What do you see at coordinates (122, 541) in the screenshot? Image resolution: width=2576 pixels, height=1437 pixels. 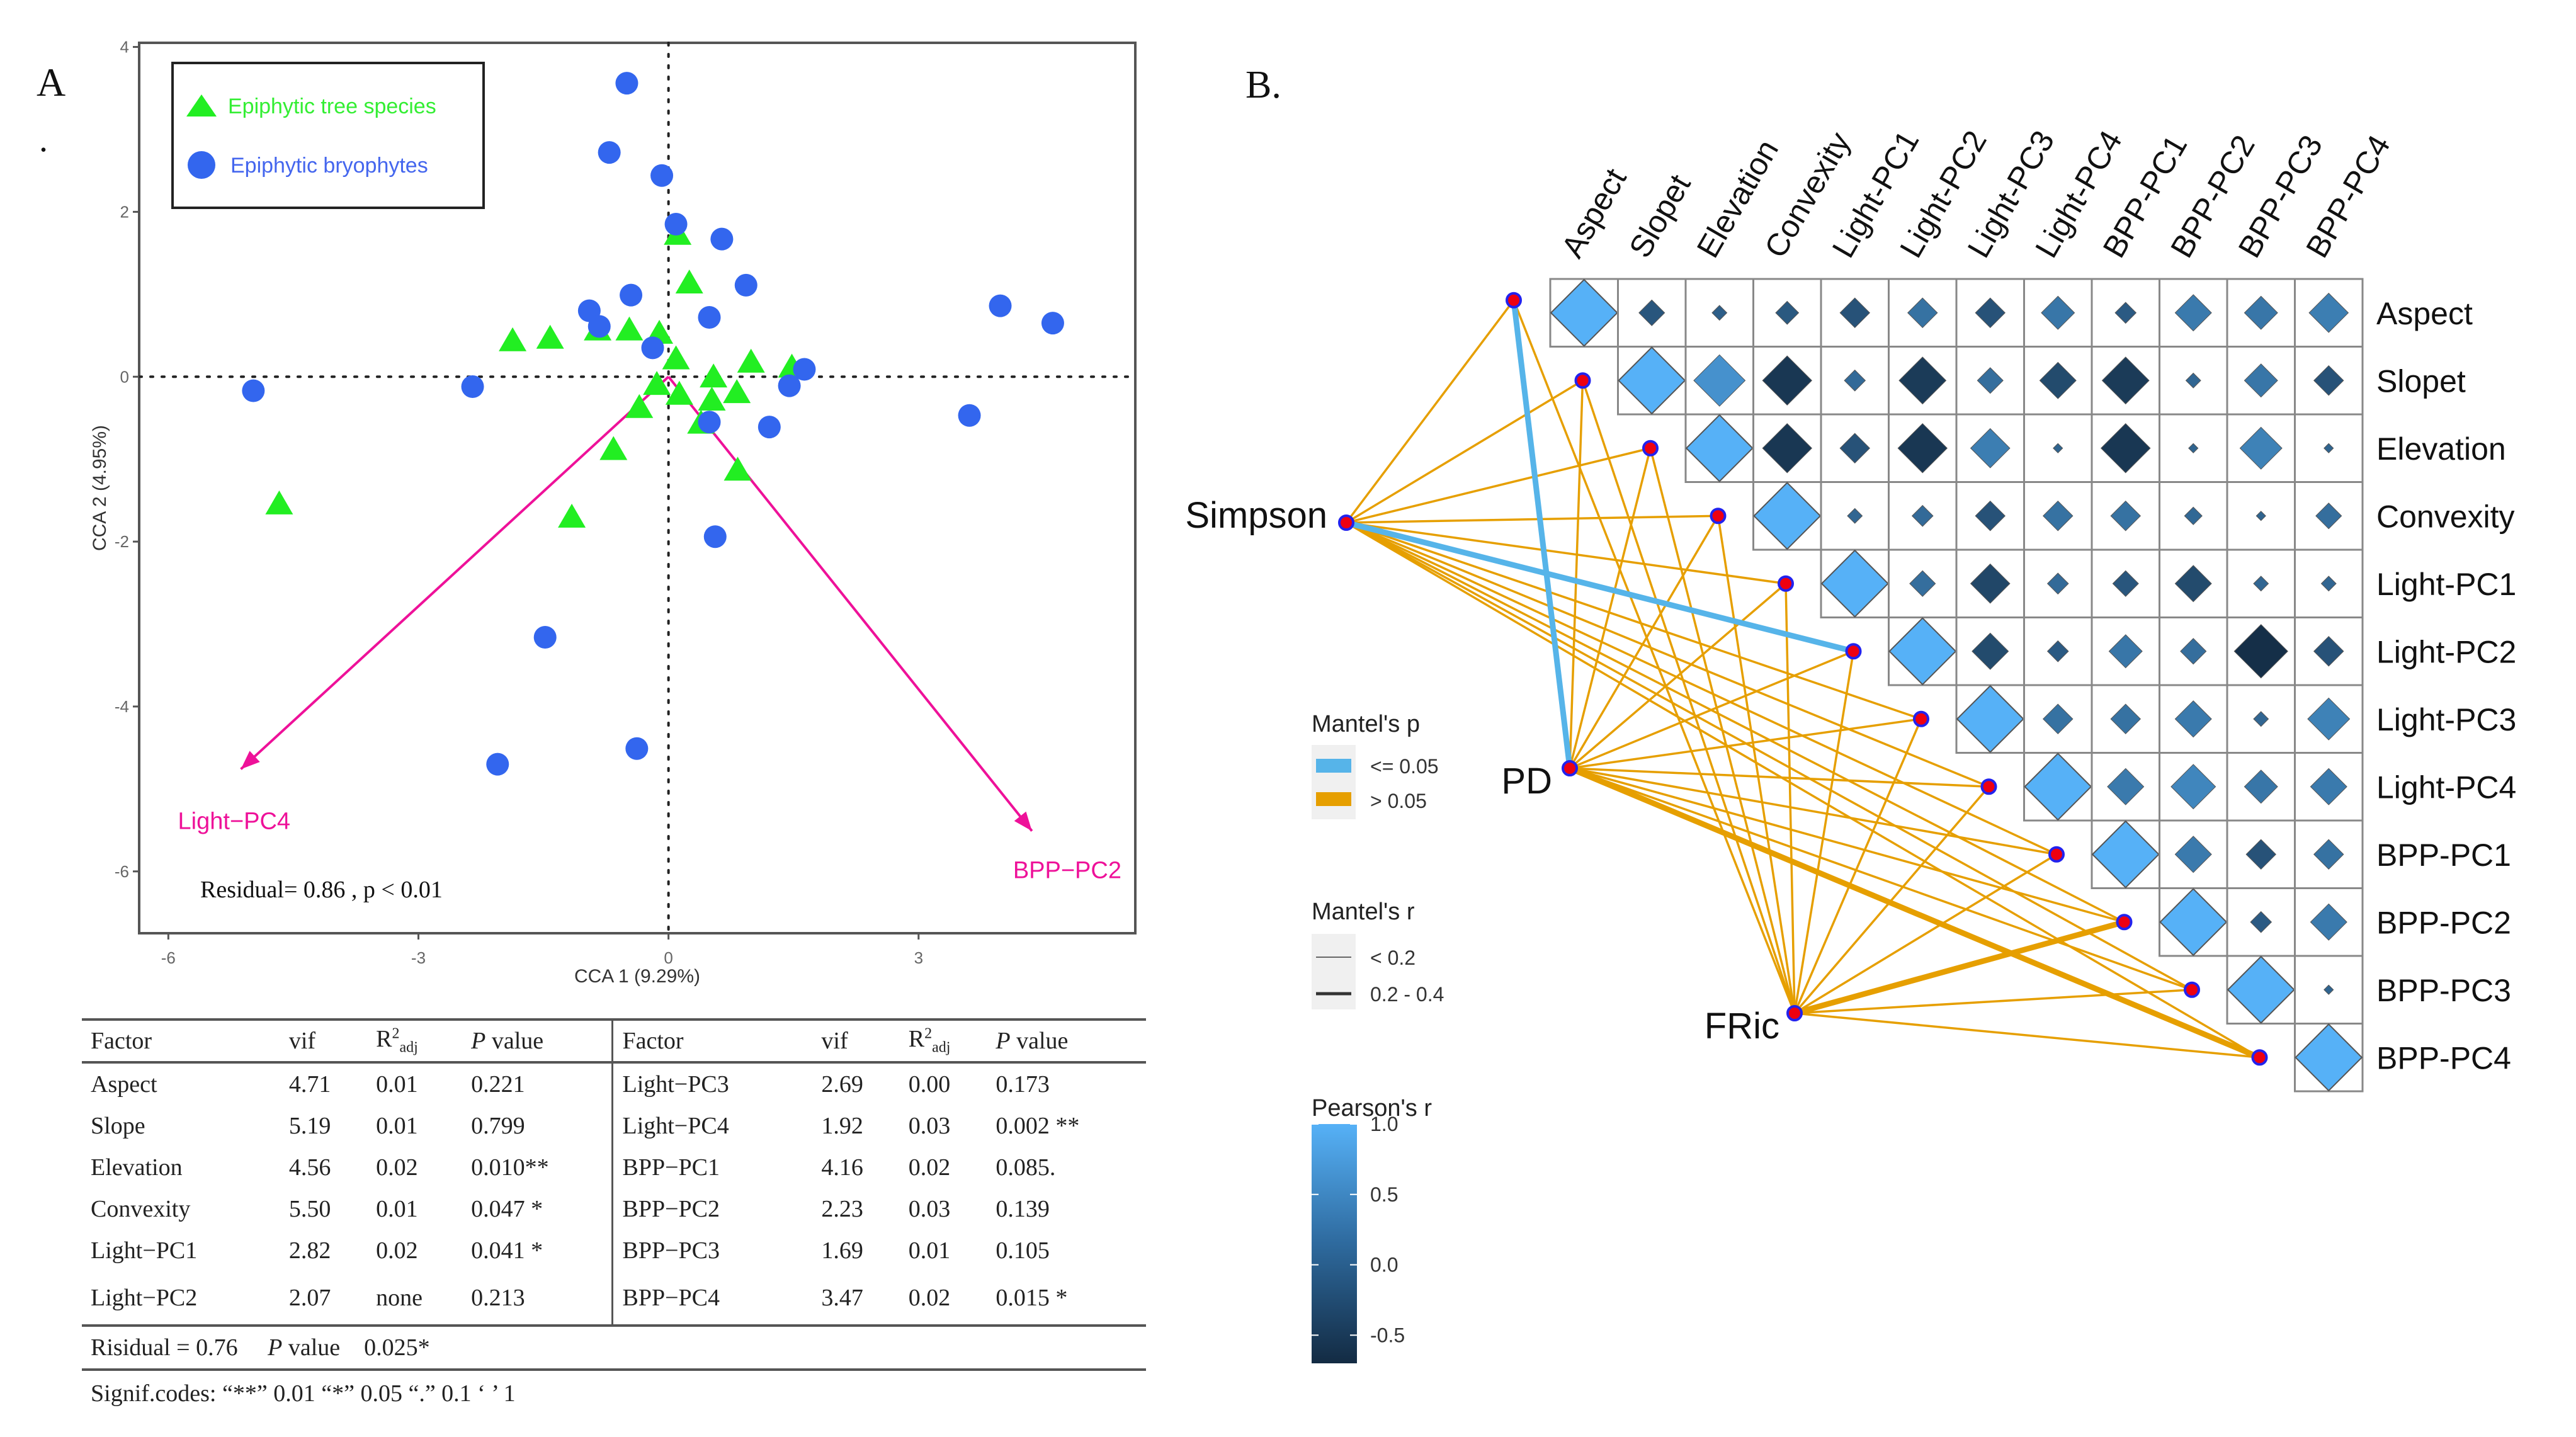 I see `y-tick-label: -2` at bounding box center [122, 541].